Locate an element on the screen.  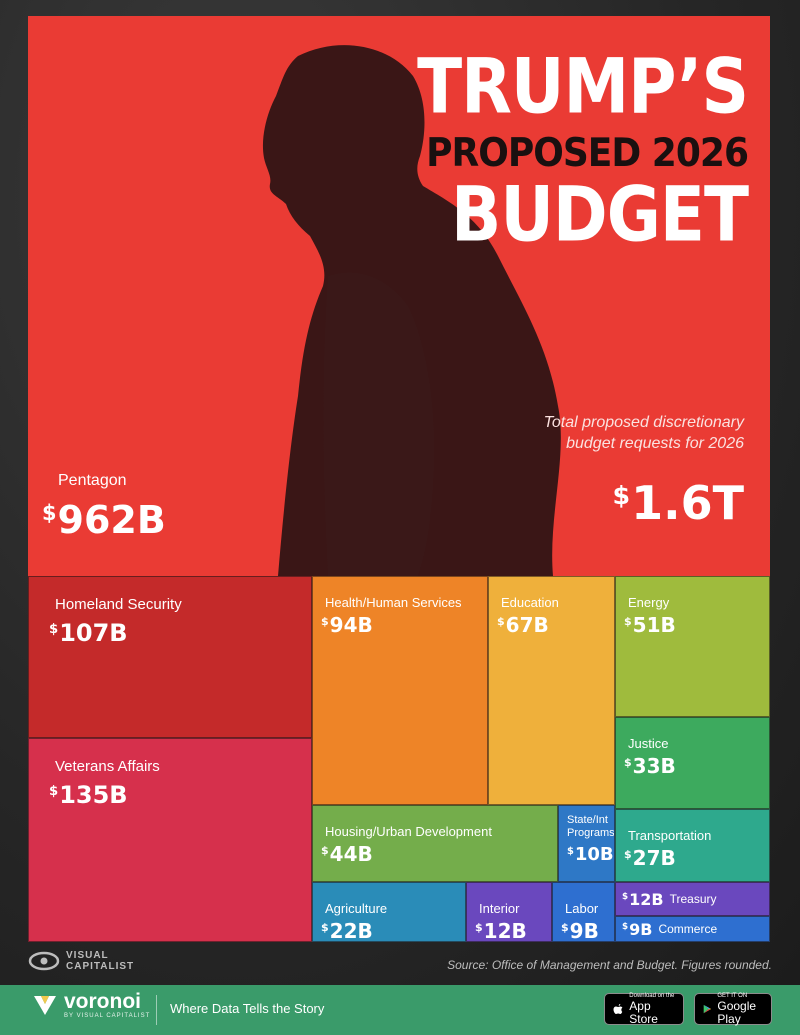
tile-justice: Justice $33B is located at coordinates (692, 763).